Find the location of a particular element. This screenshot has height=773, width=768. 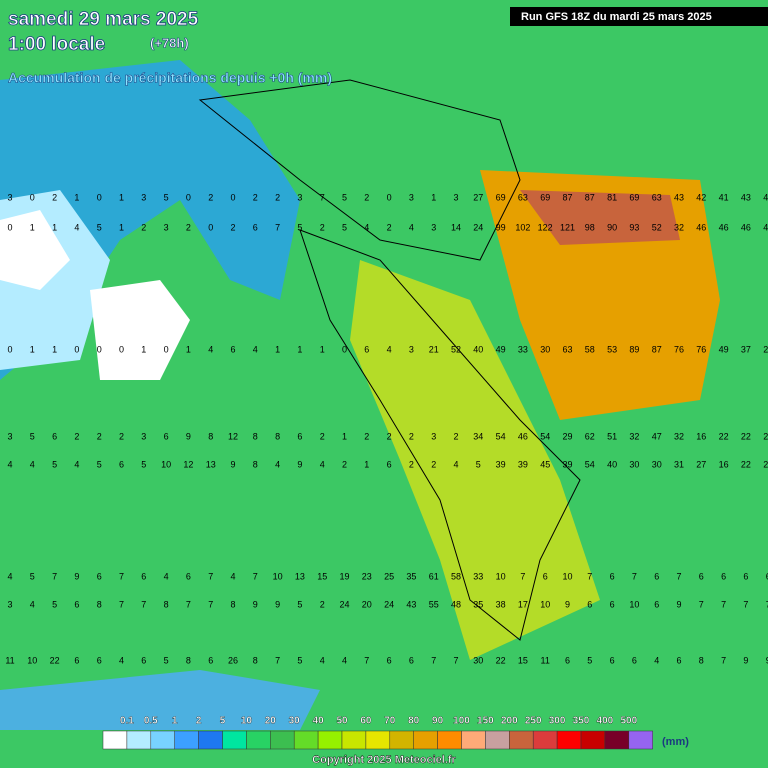

grid-value: 31 is located at coordinates (679, 464).